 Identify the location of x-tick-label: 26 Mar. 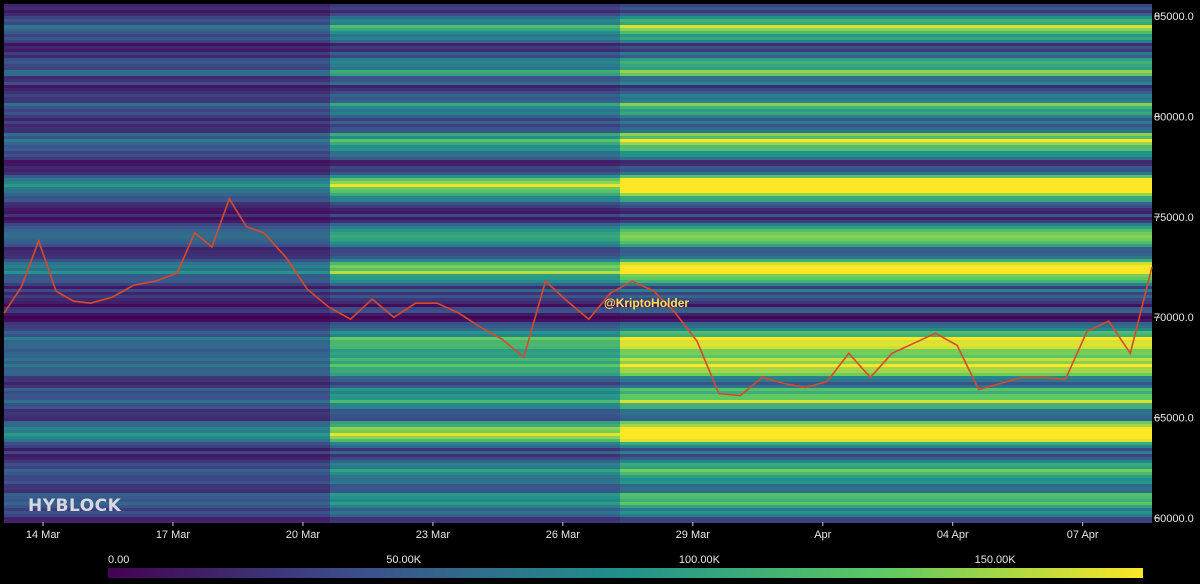
(563, 535).